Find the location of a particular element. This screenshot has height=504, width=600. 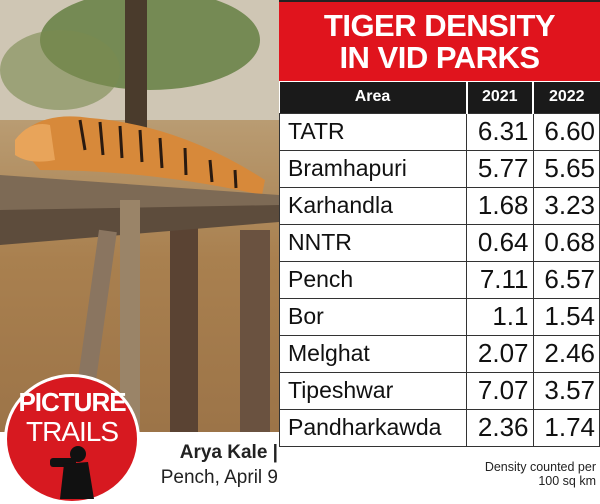

table-row: NNTR 0.64 0.68 is located at coordinates (439, 242).